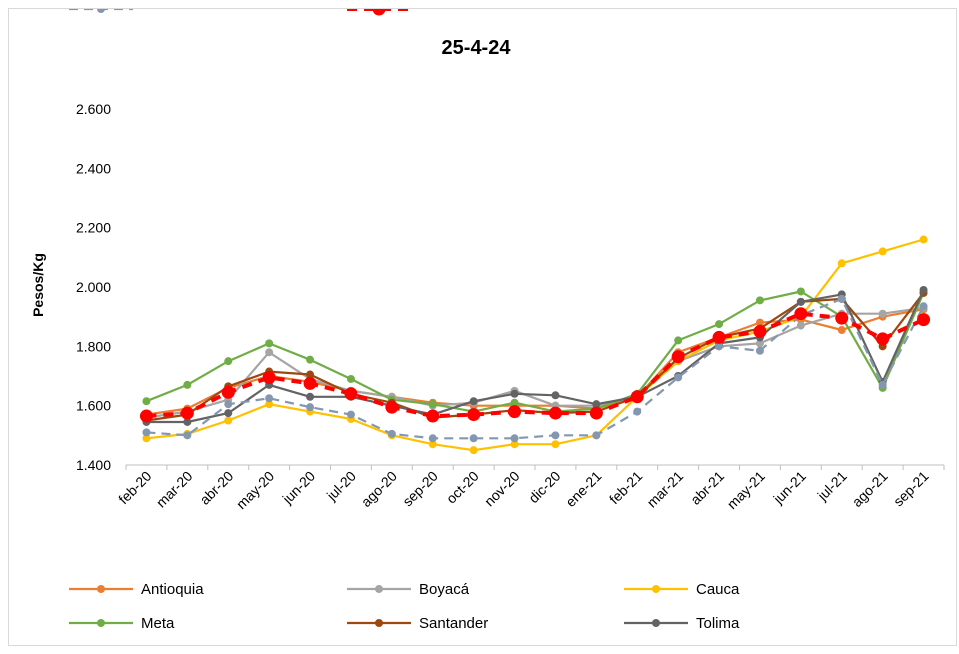  Describe the element at coordinates (466, 11) in the screenshot. I see `legend-label: Total Nacional` at that location.